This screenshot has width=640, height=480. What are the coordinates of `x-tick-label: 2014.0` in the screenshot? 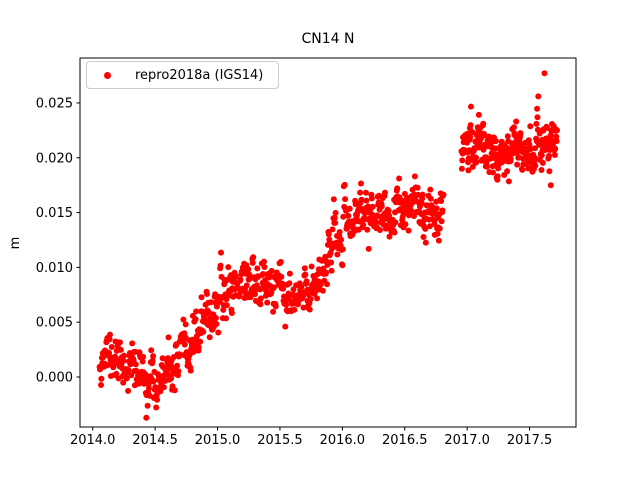 It's located at (93, 440).